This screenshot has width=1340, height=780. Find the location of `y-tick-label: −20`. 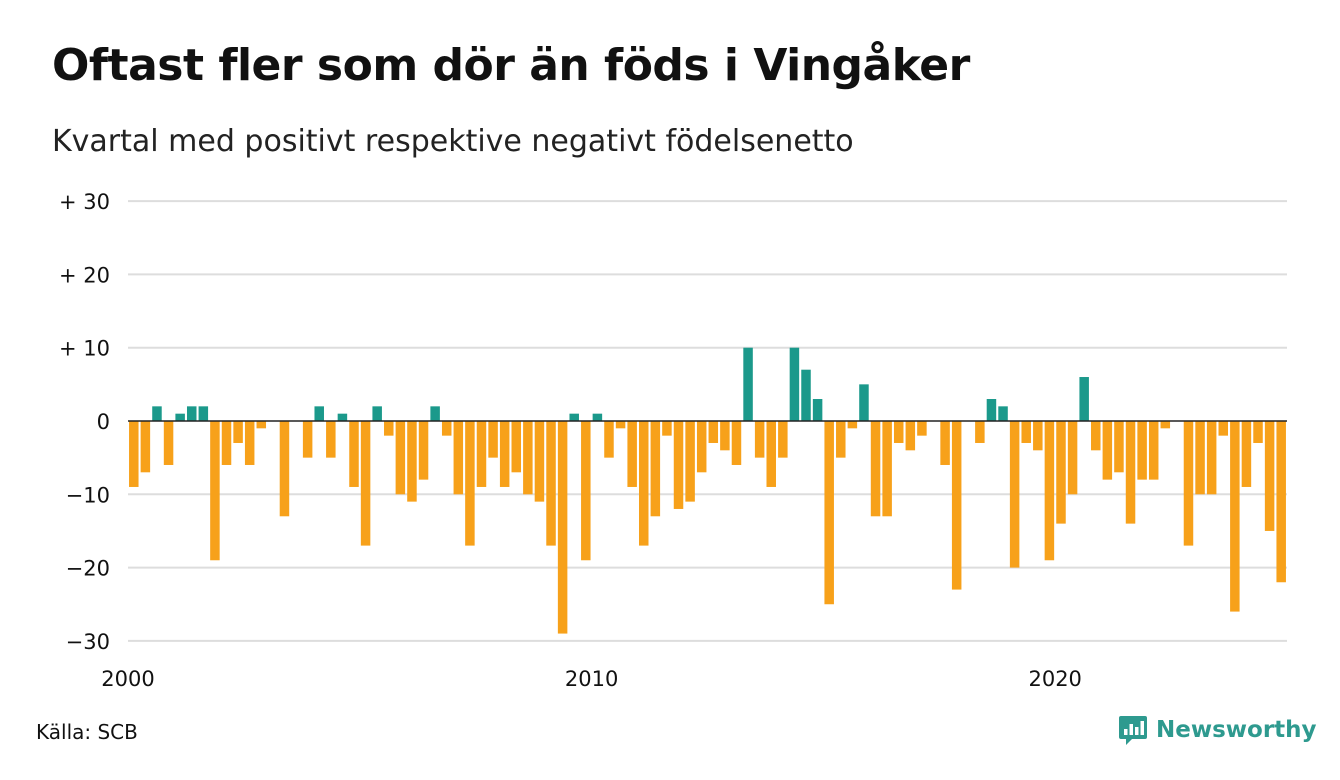

y-tick-label: −20 is located at coordinates (88, 569).